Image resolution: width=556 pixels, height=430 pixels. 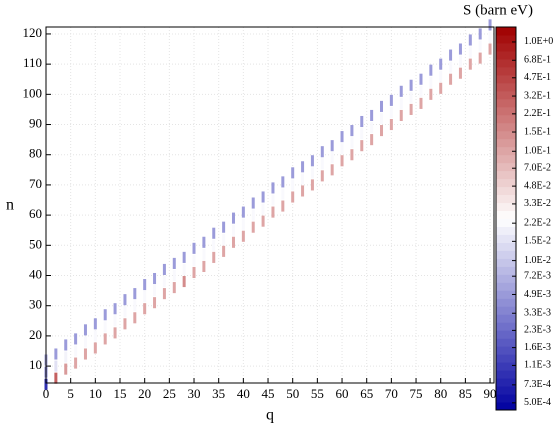 What do you see at coordinates (537, 95) in the screenshot?
I see `colorbar-tick-label: 3.2E-1` at bounding box center [537, 95].